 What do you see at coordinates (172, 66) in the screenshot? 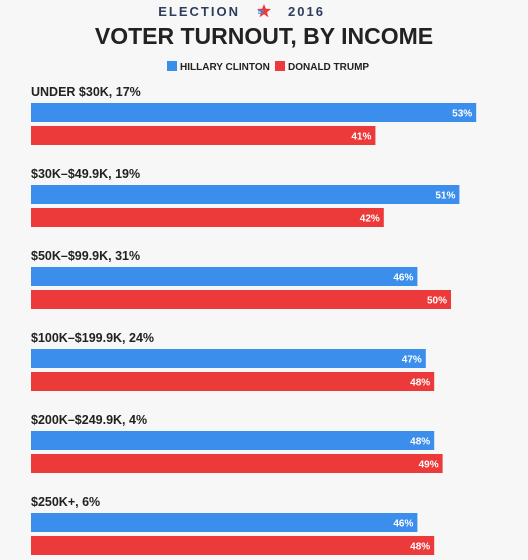
I see `legend-swatch-clinton` at bounding box center [172, 66].